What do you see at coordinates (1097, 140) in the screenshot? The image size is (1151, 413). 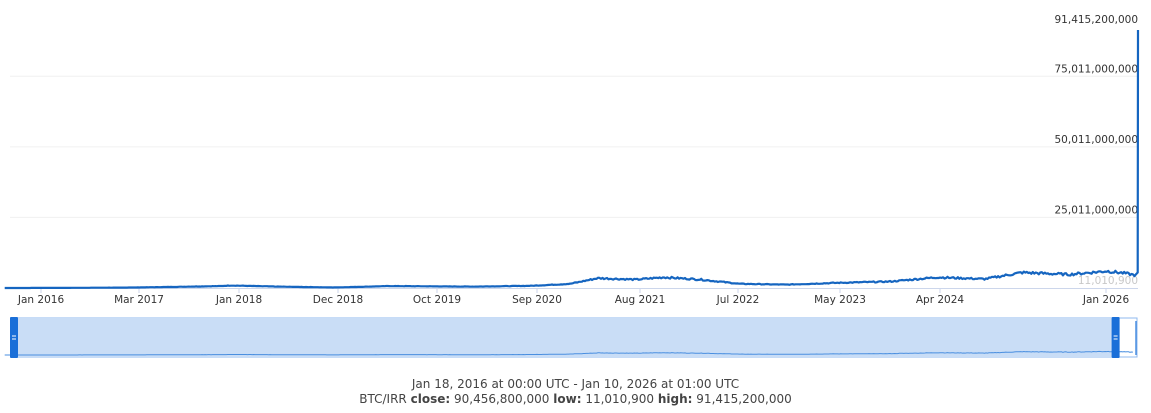 I see `y-tick-label: 50,011,000,000` at bounding box center [1097, 140].